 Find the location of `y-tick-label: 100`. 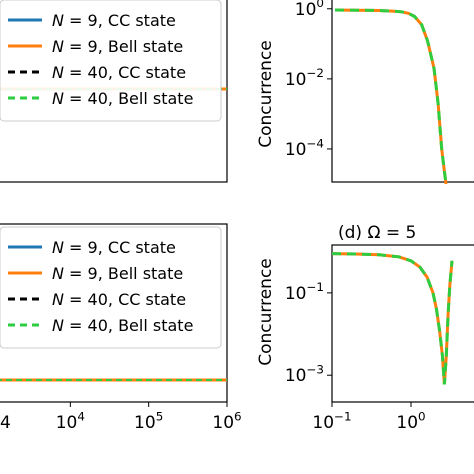

y-tick-label: 100 is located at coordinates (309, 10).